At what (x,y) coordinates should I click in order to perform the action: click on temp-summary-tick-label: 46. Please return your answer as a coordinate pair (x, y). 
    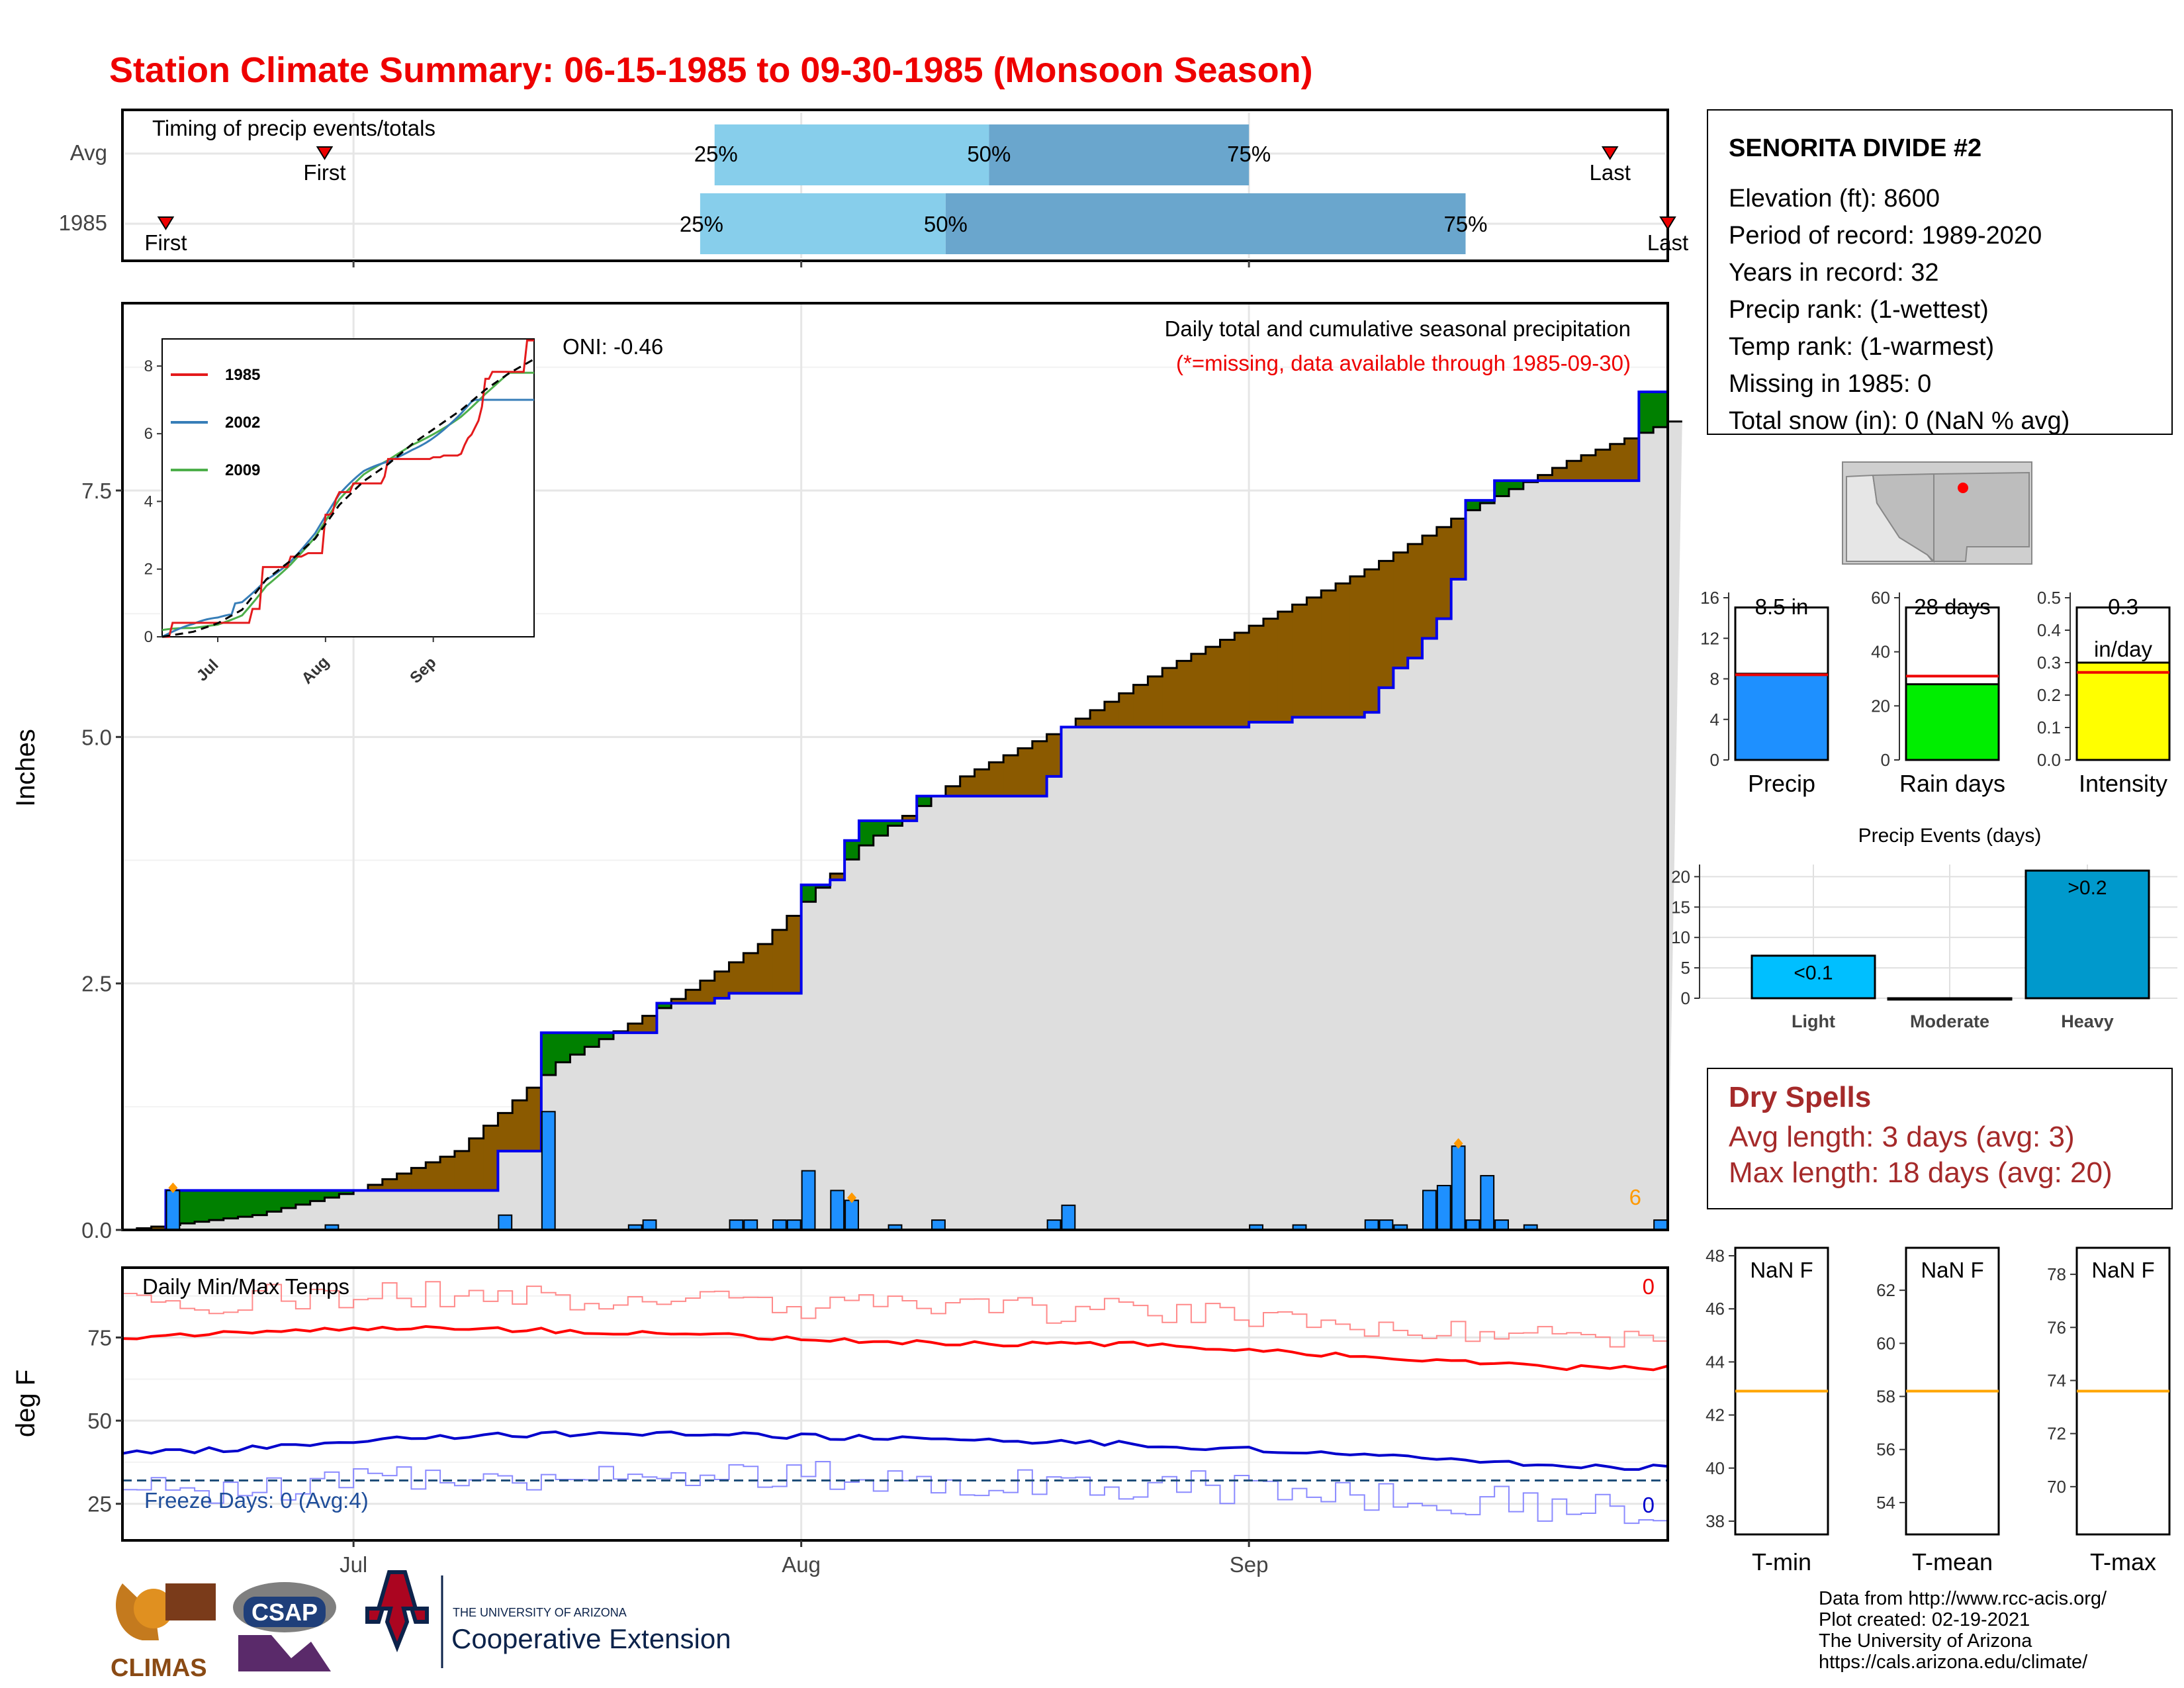
    Looking at the image, I should click on (1715, 1309).